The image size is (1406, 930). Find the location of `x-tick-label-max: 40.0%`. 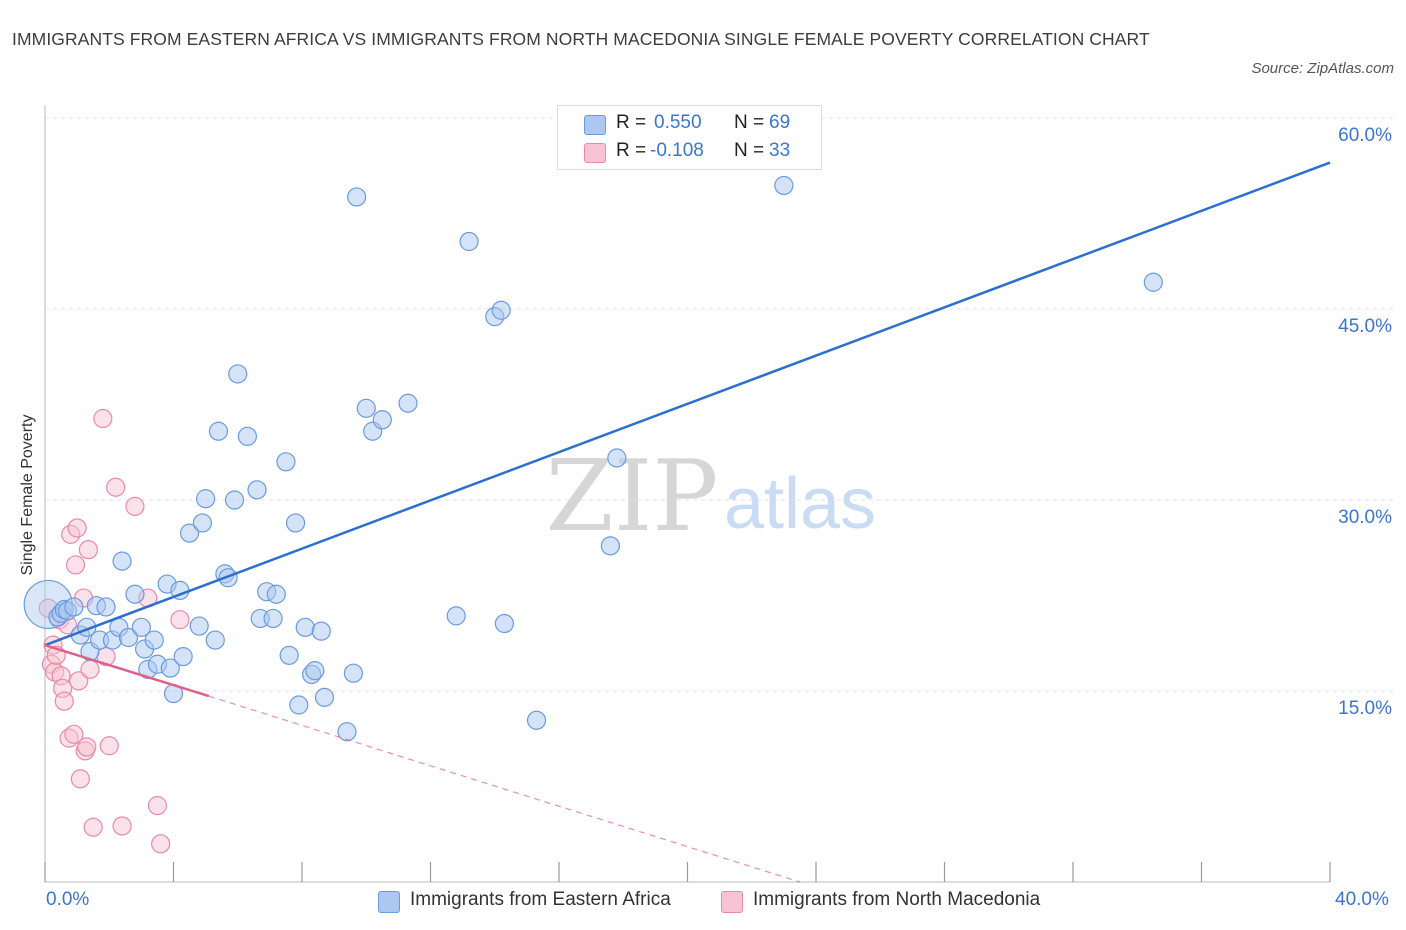

x-tick-label-max: 40.0% is located at coordinates (1362, 899).